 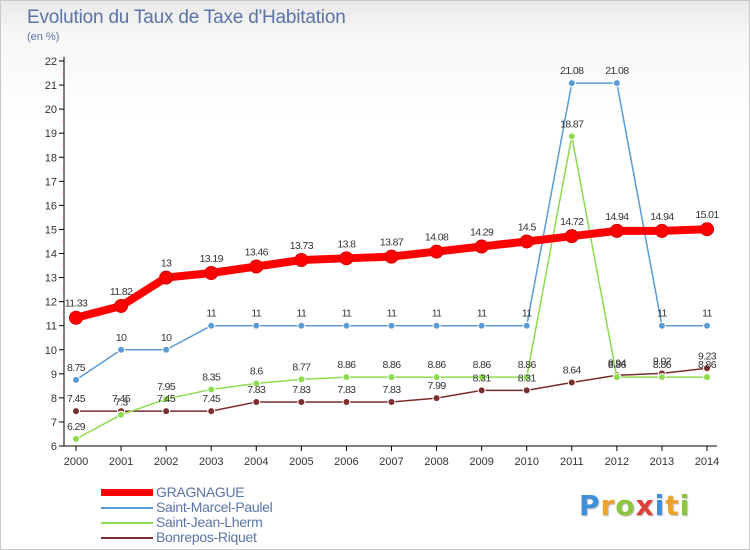 I want to click on data-label: 7.45, so click(x=211, y=399).